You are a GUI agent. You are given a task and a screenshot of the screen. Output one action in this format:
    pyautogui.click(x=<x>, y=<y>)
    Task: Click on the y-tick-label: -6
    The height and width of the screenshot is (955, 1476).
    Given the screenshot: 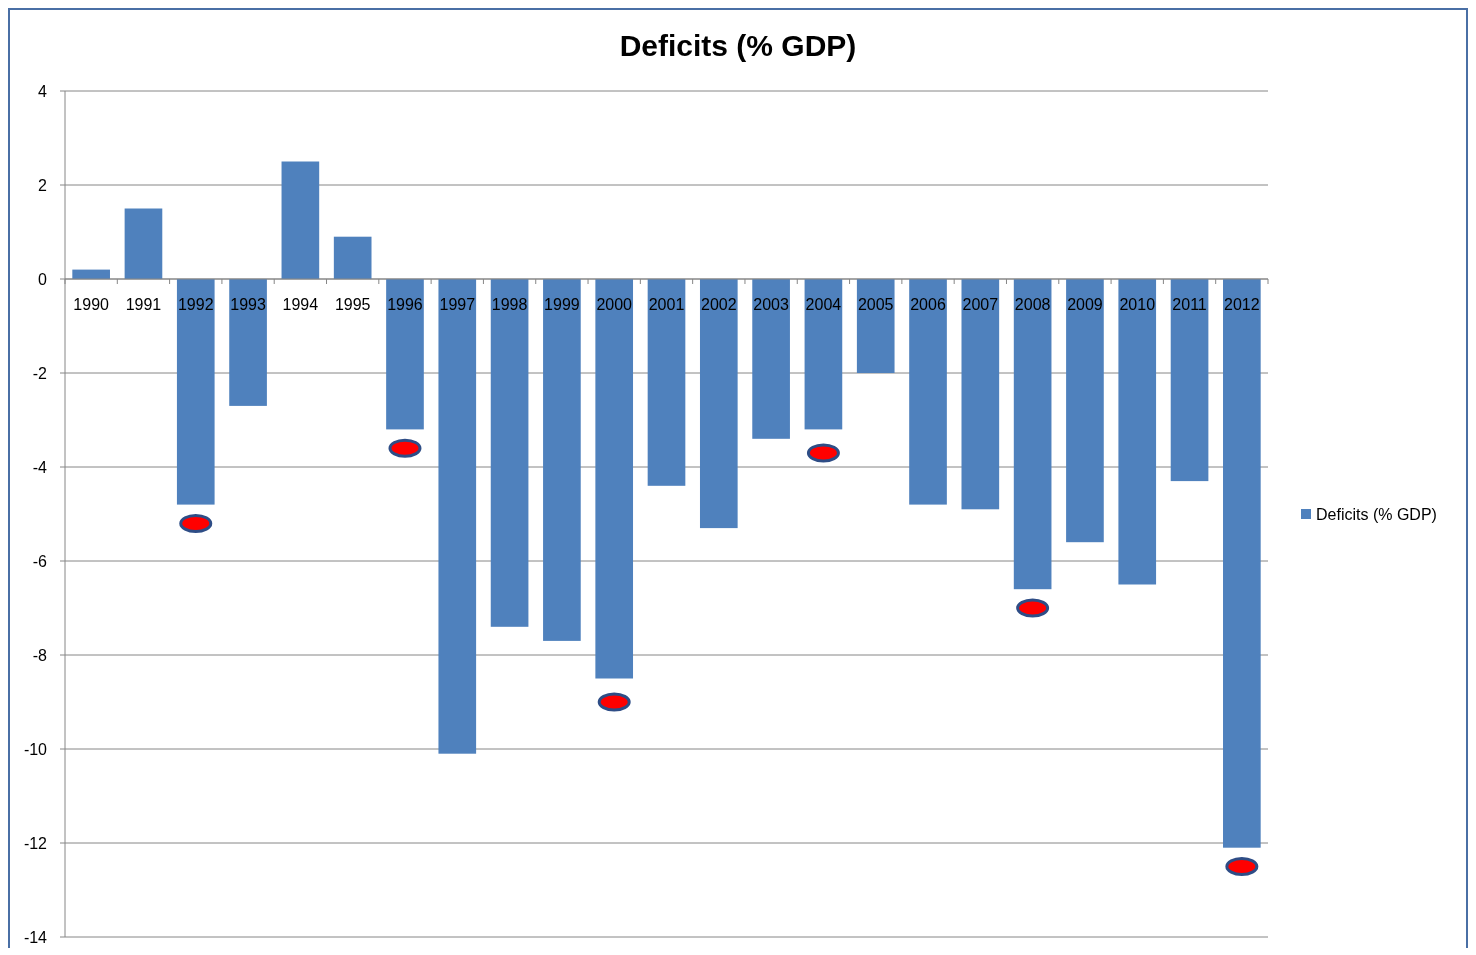 What is the action you would take?
    pyautogui.click(x=40, y=561)
    